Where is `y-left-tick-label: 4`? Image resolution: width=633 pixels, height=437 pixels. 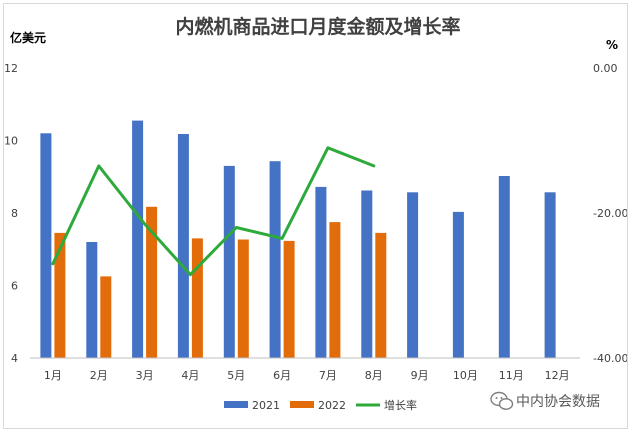 y-left-tick-label: 4 is located at coordinates (14, 358).